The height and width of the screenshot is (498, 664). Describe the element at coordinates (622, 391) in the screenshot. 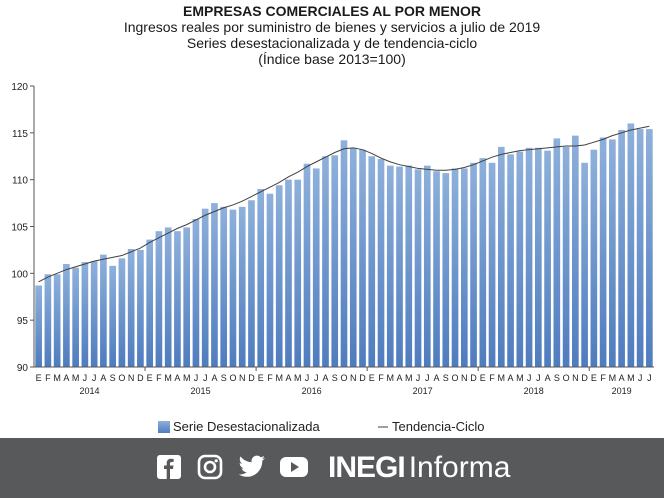

I see `x-year-label: 2019` at that location.